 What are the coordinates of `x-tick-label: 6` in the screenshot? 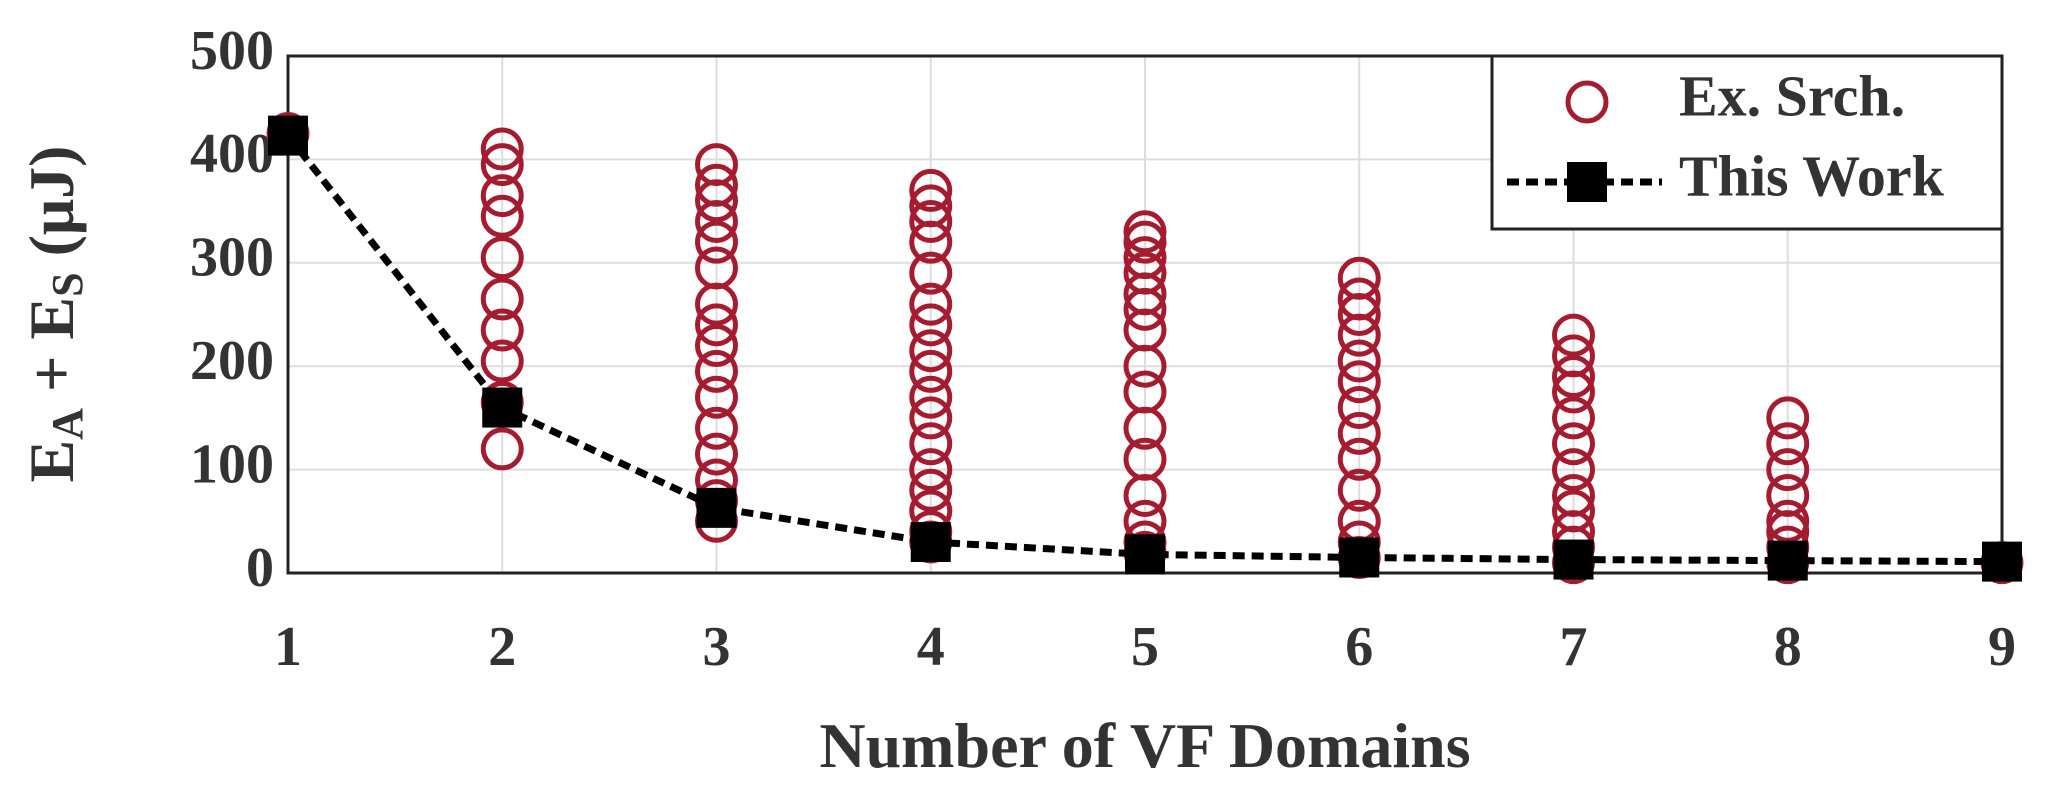 It's located at (1359, 647).